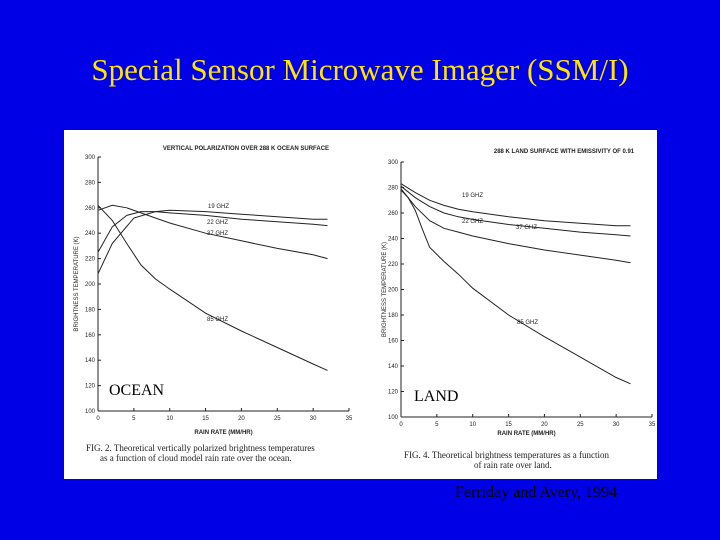 Image resolution: width=720 pixels, height=540 pixels. Describe the element at coordinates (526, 434) in the screenshot. I see `land-x-axis-label: RAIN RATE (MM/HR)` at that location.